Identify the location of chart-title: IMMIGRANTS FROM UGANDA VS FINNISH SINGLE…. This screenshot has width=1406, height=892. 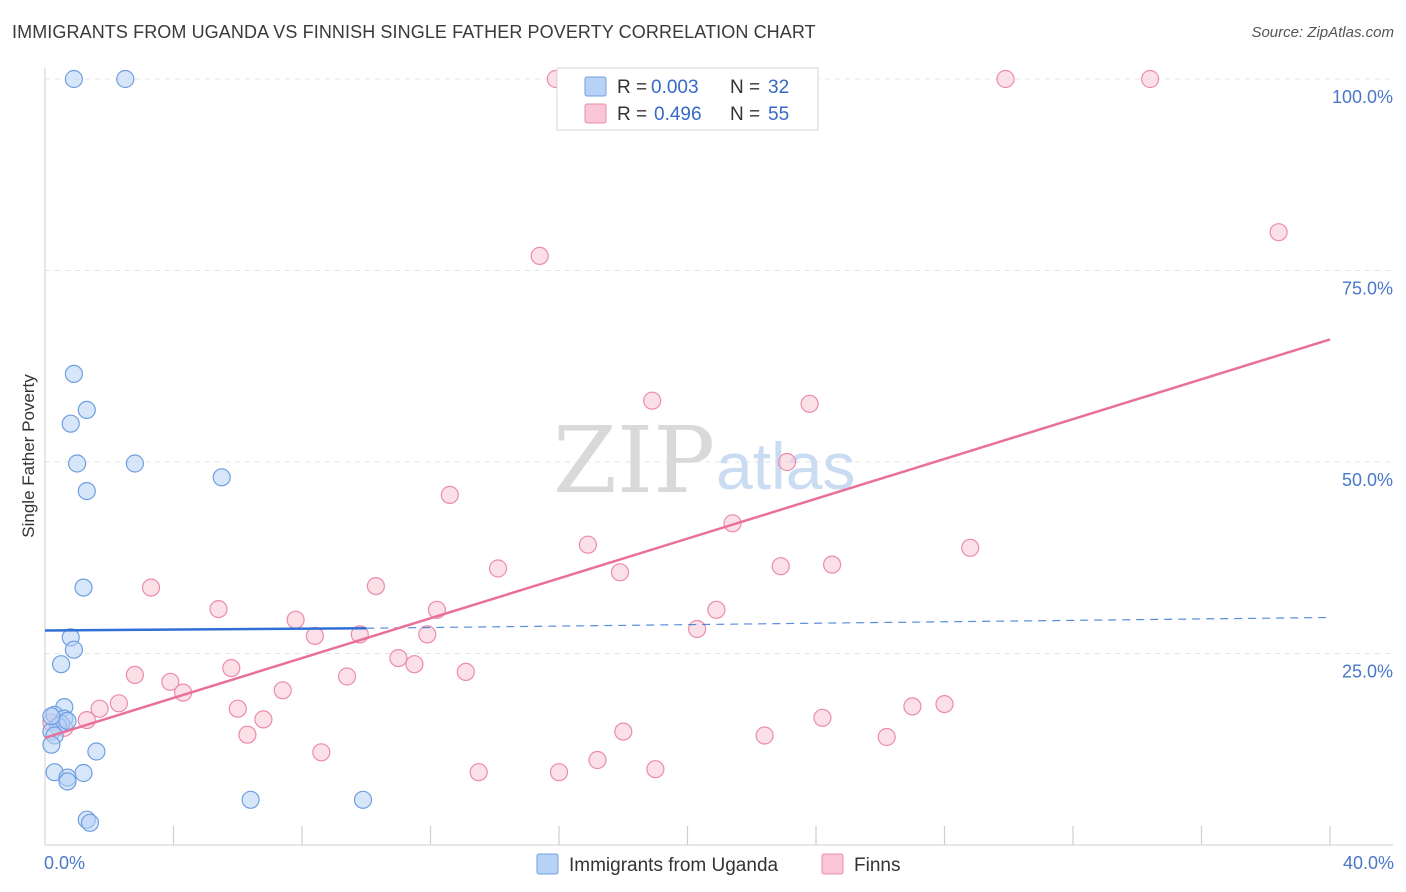
(414, 32).